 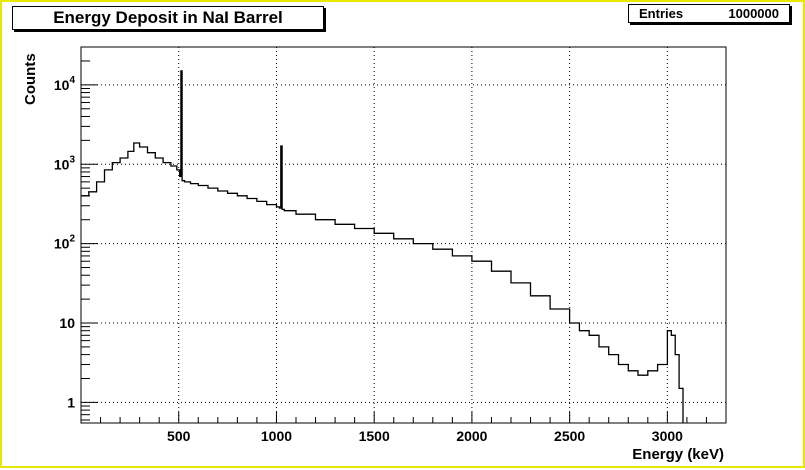 I want to click on y-tick-label: 10⁴, so click(x=65, y=84).